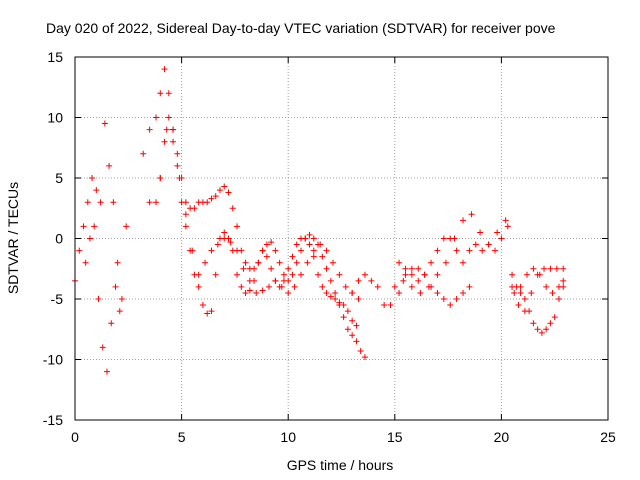 The image size is (640, 480). What do you see at coordinates (288, 437) in the screenshot?
I see `x-tick-label: 10` at bounding box center [288, 437].